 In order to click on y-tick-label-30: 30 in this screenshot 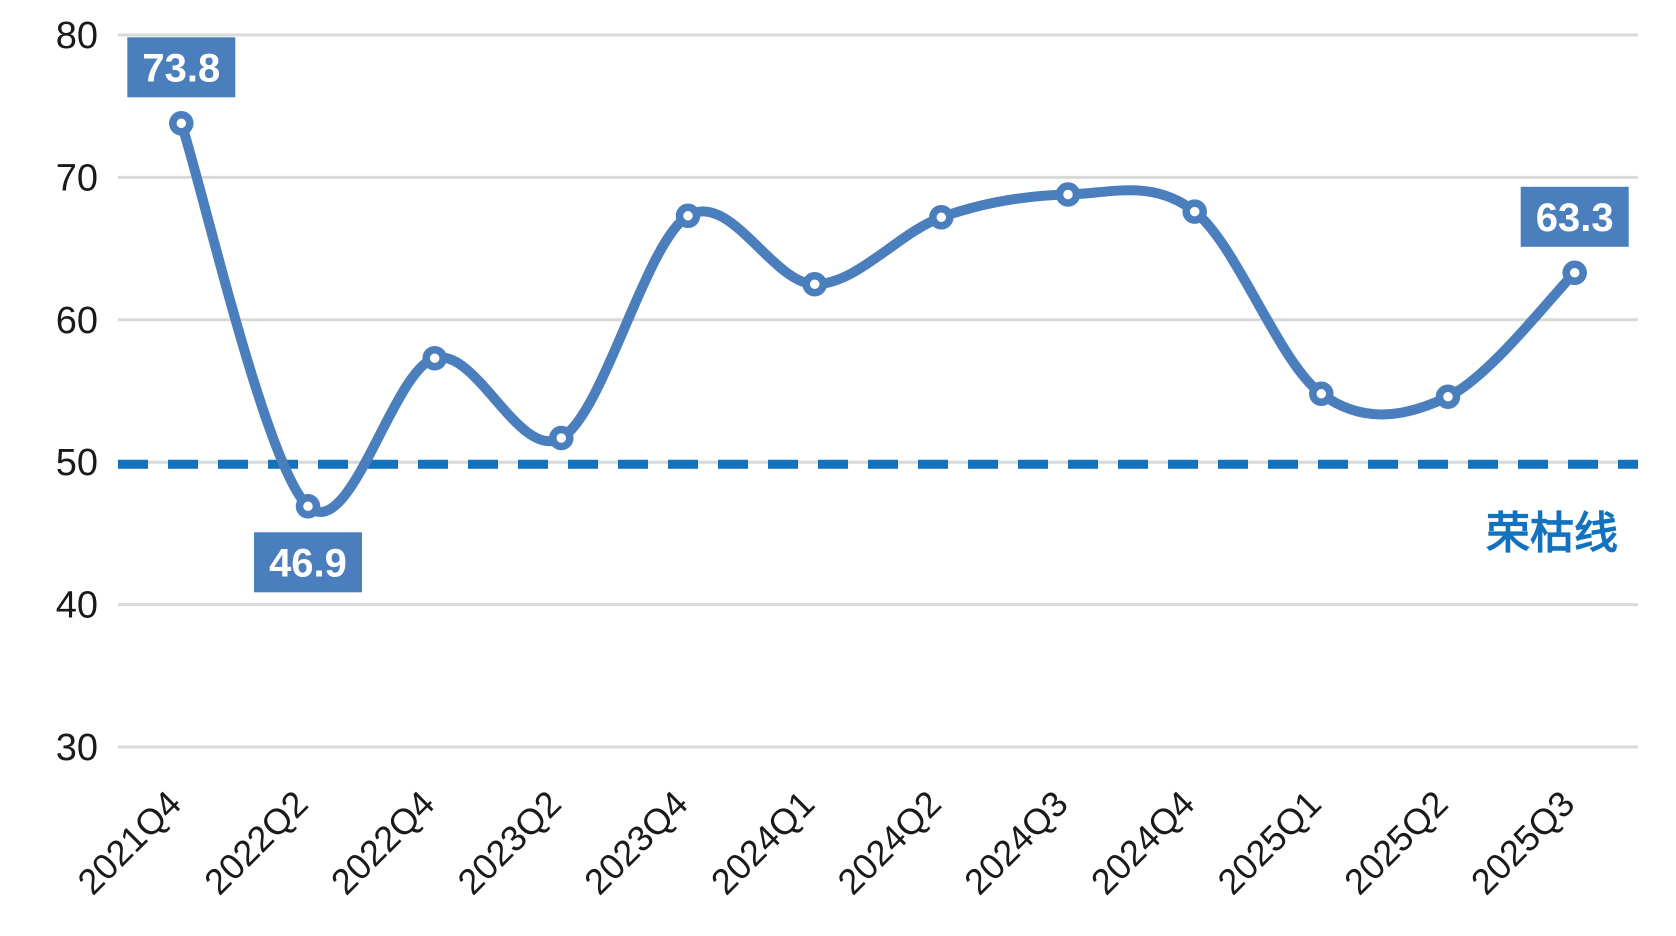, I will do `click(77, 748)`.